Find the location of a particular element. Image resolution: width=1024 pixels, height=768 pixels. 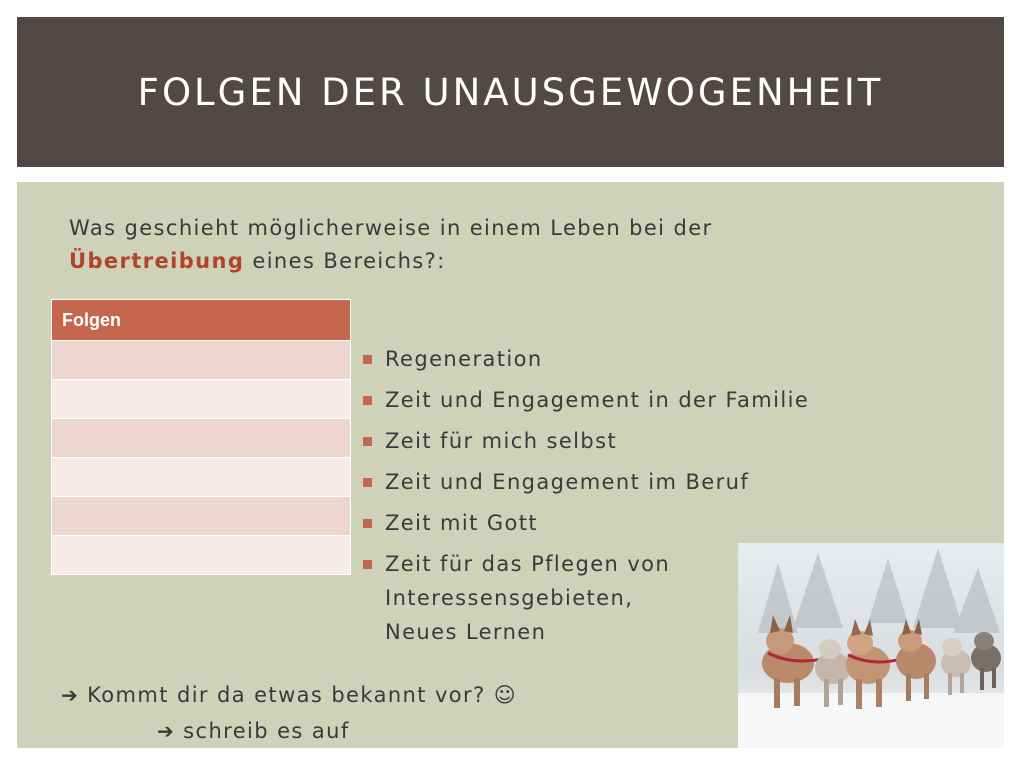

list-item: Zeit und Engagement im Beruf is located at coordinates (639, 482).